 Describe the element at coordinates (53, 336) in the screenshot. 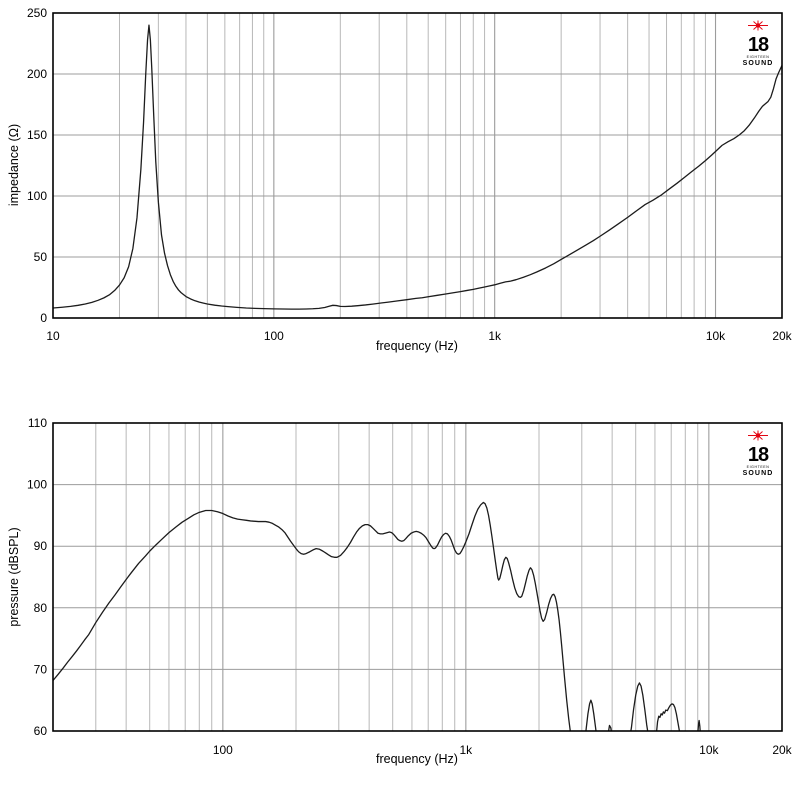

I see `impedance-x-tick-label: 10` at that location.